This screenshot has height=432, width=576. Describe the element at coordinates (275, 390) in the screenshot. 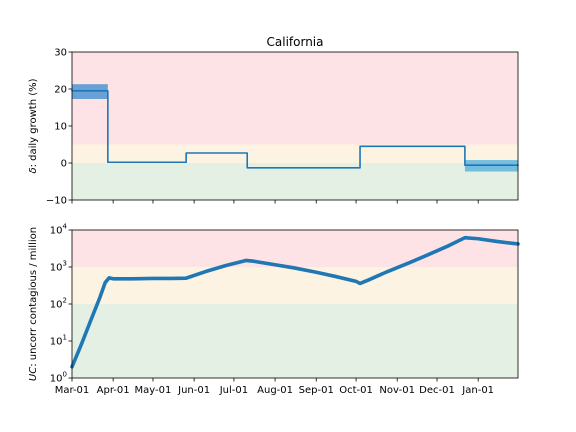

I see `x-tick-label: Aug-01` at that location.